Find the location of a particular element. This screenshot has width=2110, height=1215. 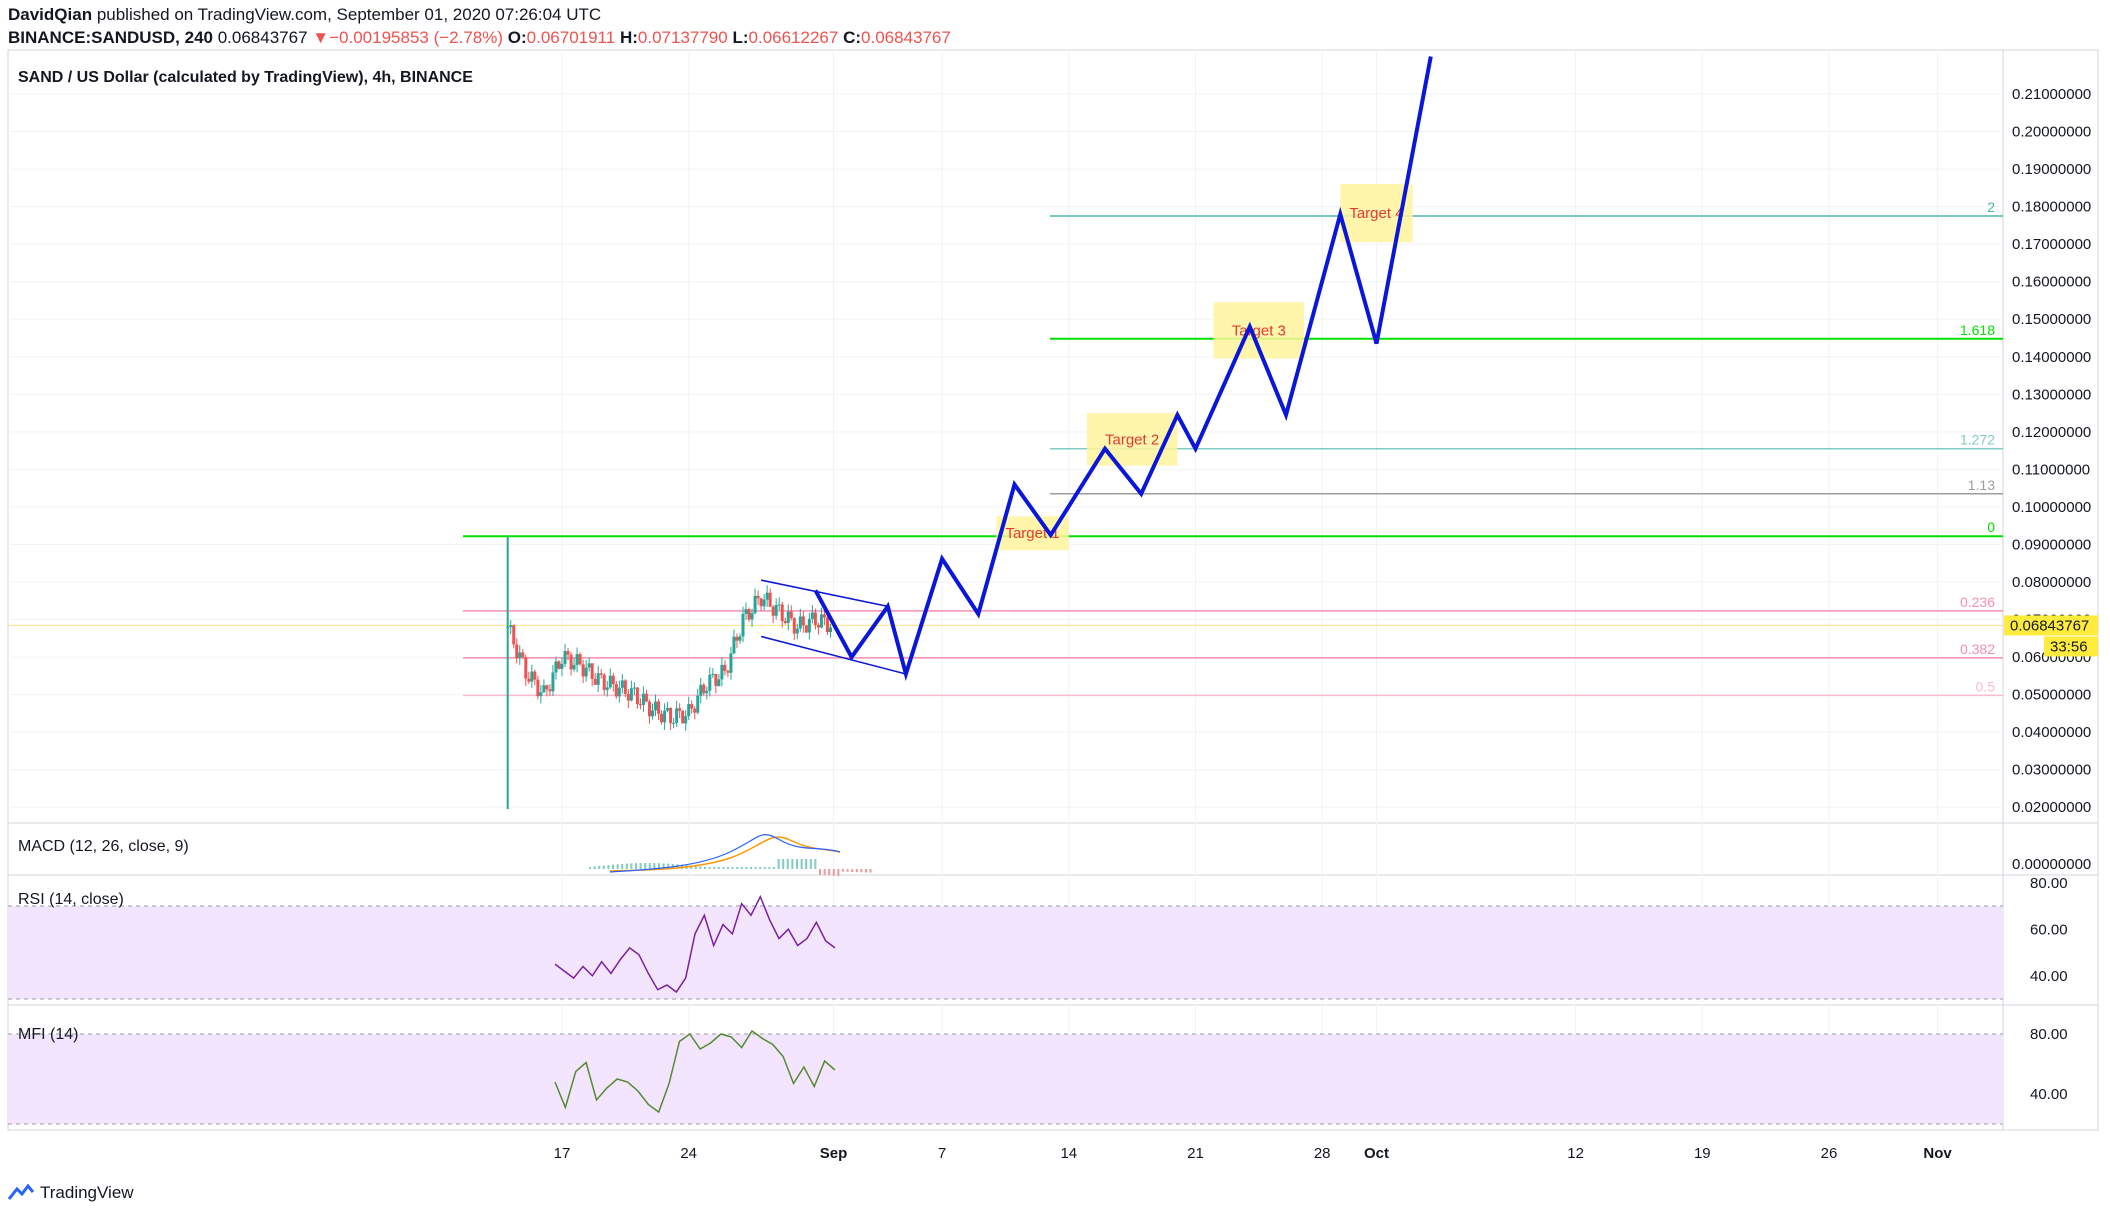

tradingview-logo: TradingView is located at coordinates (71, 1193).